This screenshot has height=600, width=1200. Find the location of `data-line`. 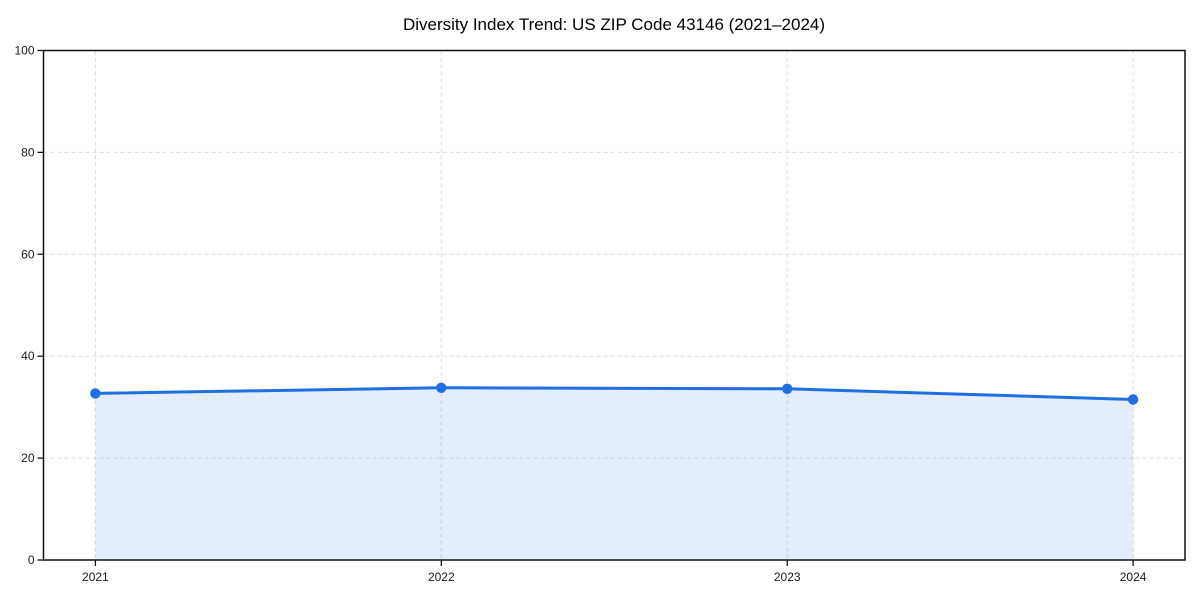

data-line is located at coordinates (614, 394).